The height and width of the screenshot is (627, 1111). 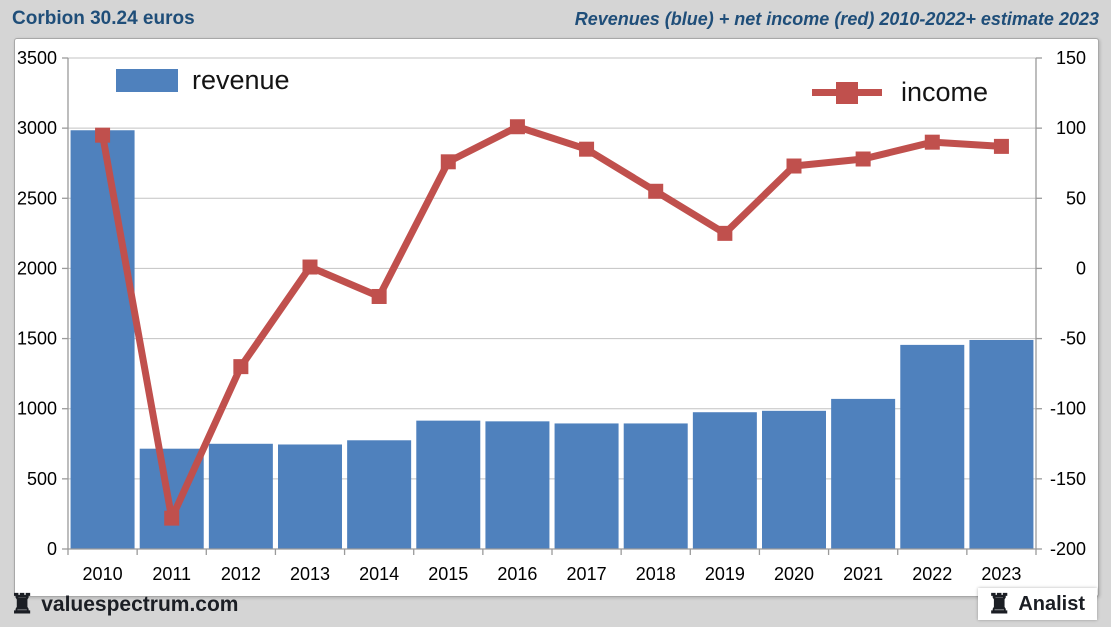 What do you see at coordinates (794, 166) in the screenshot?
I see `income-marker-2020` at bounding box center [794, 166].